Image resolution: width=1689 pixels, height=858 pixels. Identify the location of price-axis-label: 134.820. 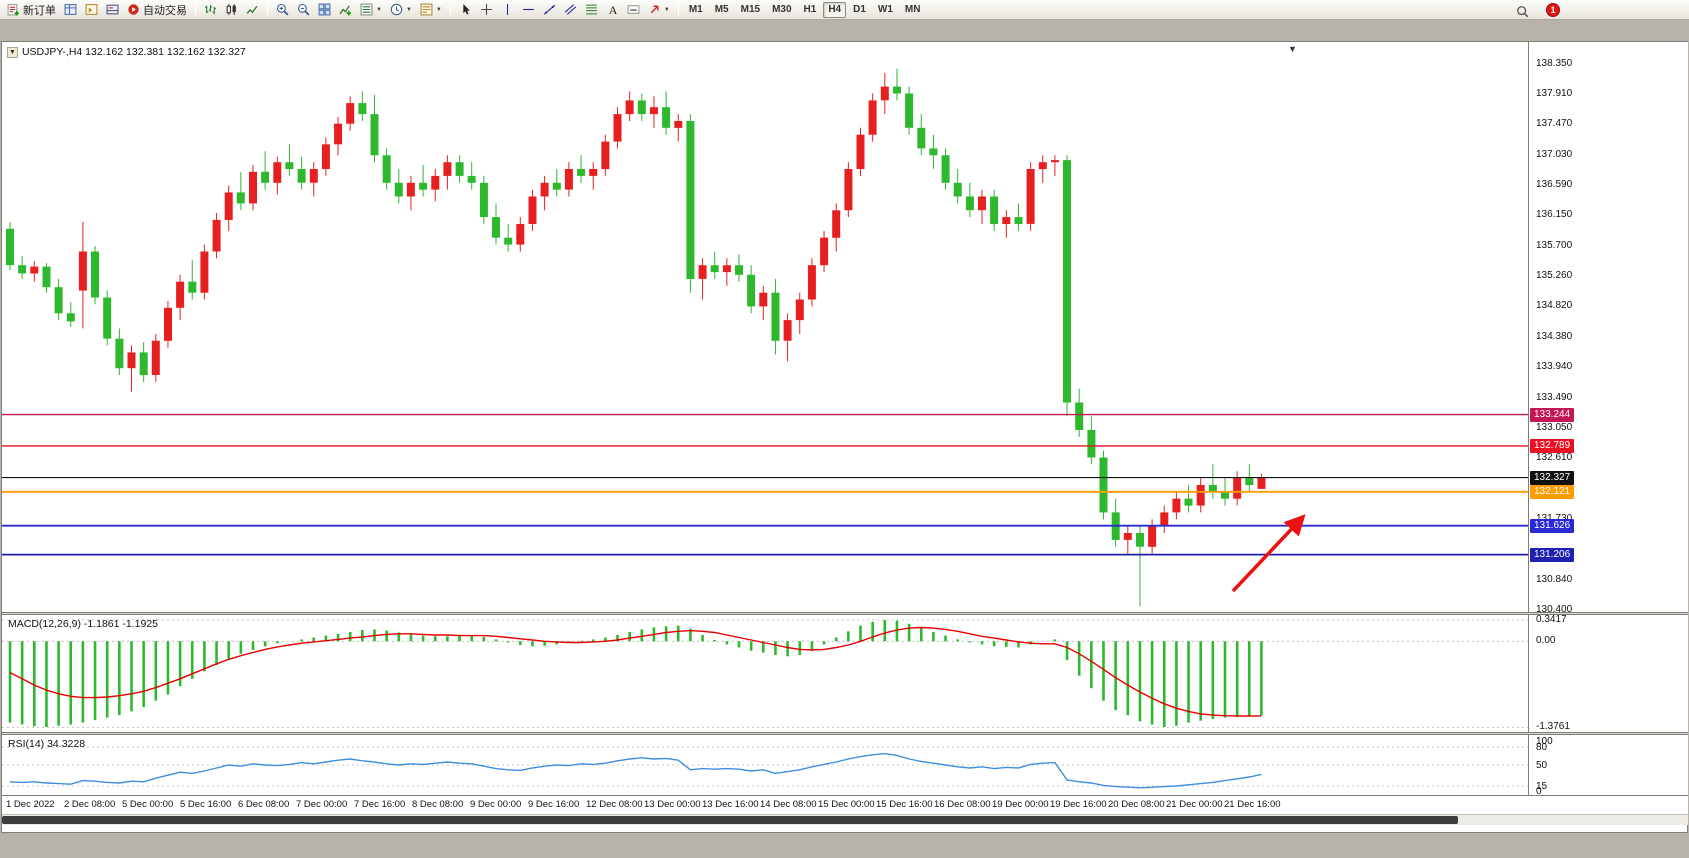
(1554, 306).